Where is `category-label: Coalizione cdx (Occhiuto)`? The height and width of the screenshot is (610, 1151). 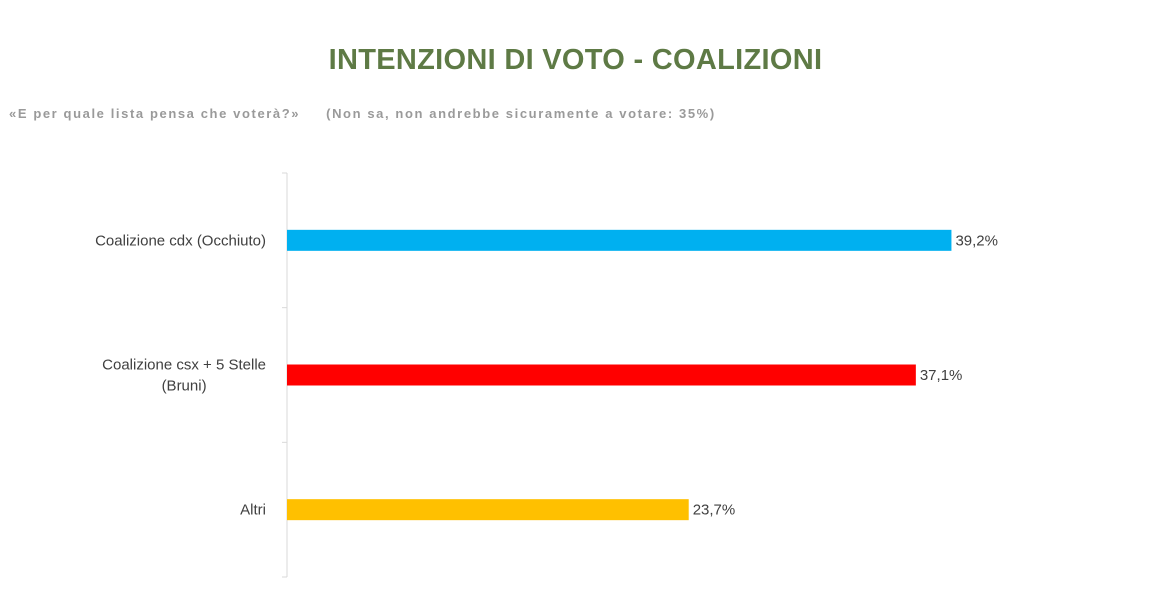
category-label: Coalizione cdx (Occhiuto) is located at coordinates (180, 240).